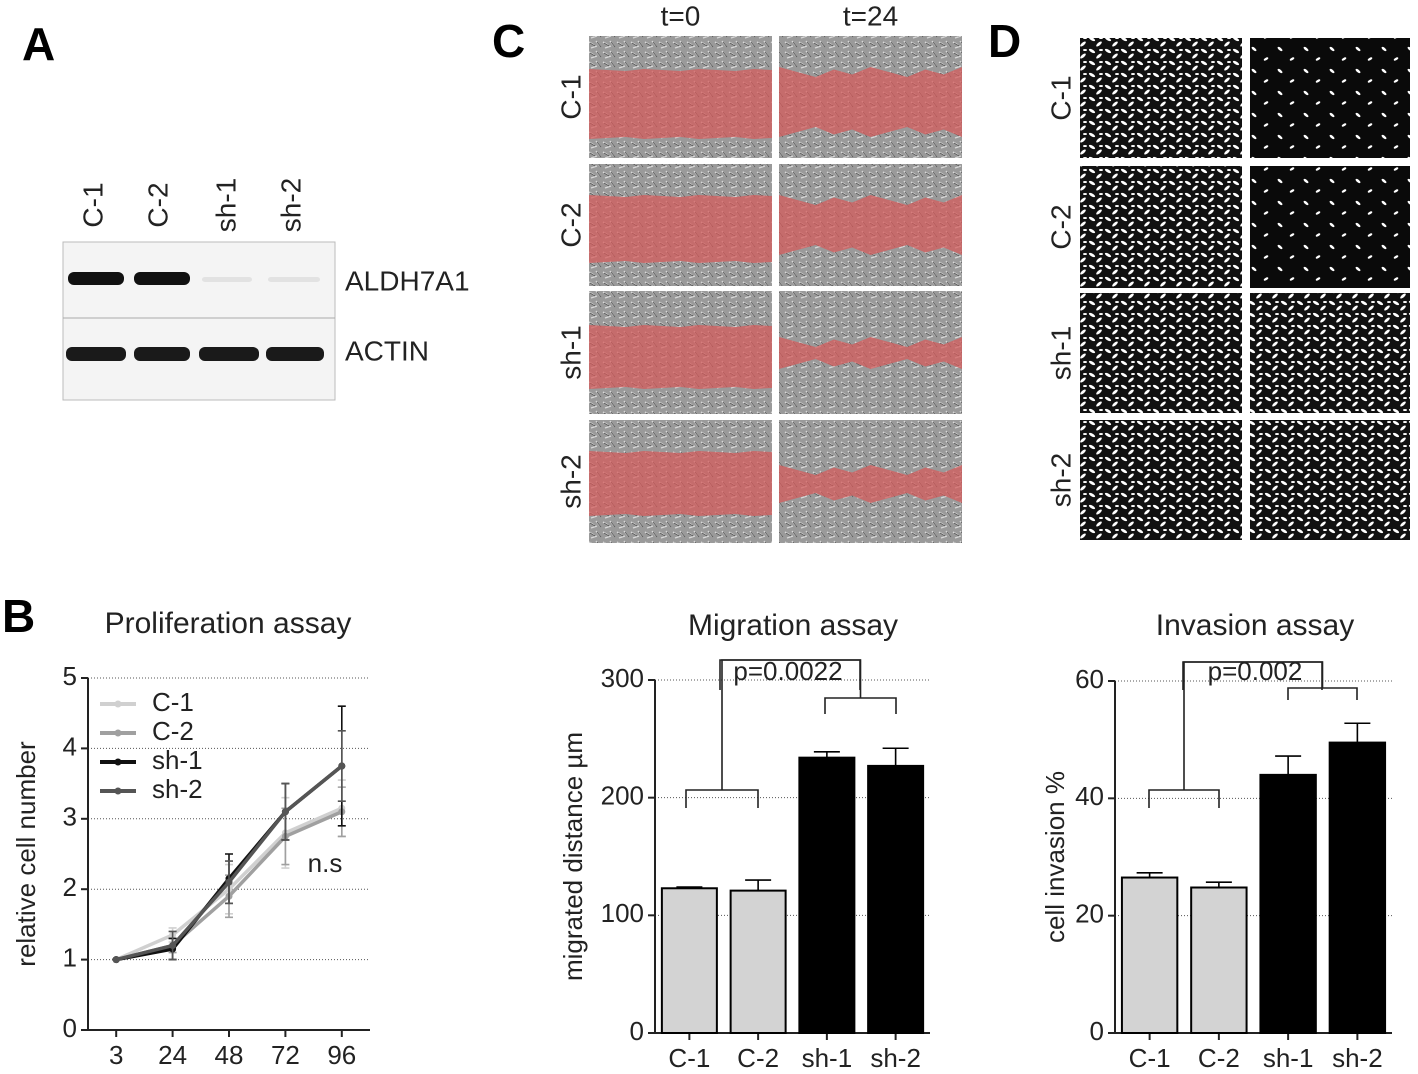 This screenshot has height=1074, width=1418. Describe the element at coordinates (325, 863) in the screenshot. I see `annotation: n.s` at that location.